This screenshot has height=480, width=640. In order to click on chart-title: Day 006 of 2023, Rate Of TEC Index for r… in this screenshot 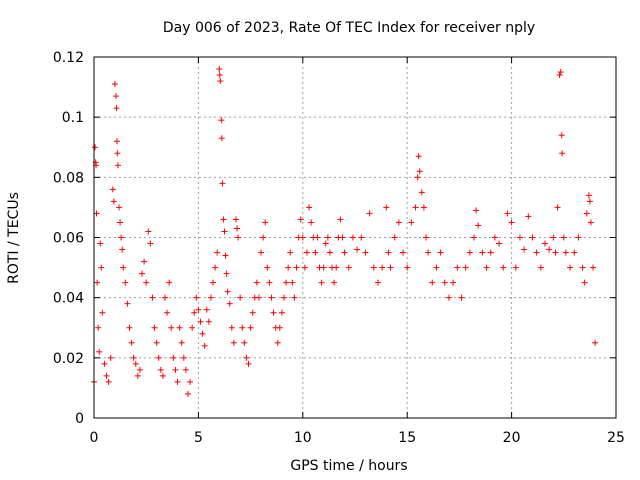, I will do `click(349, 28)`.